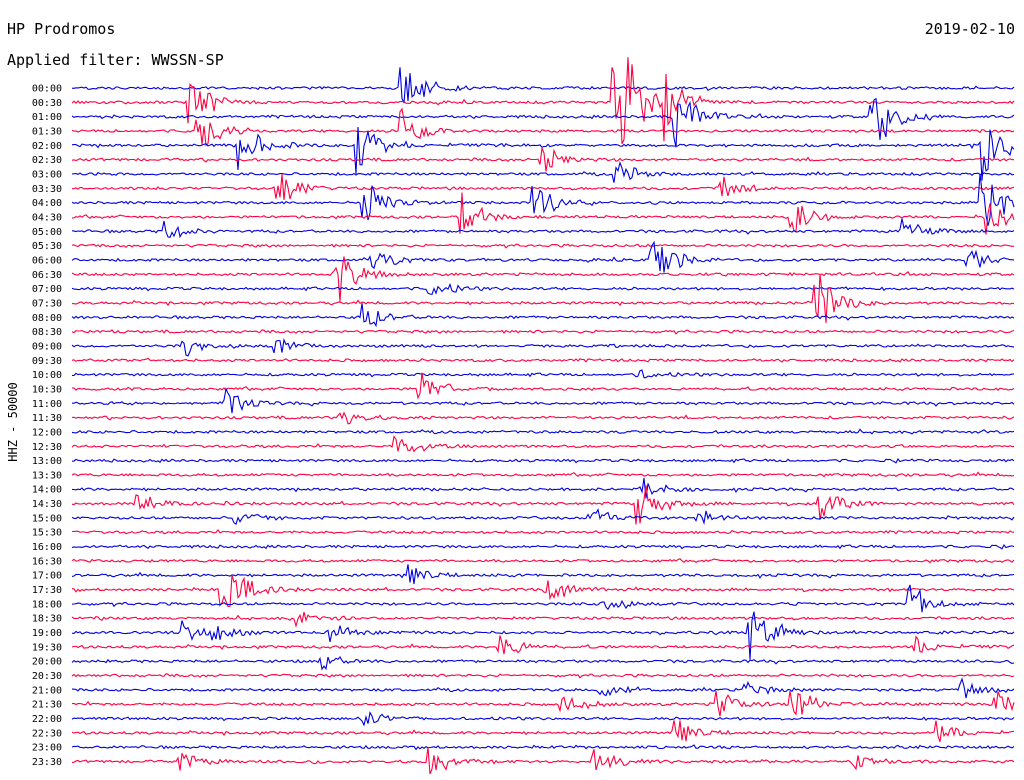 The width and height of the screenshot is (1024, 780). Describe the element at coordinates (47, 576) in the screenshot. I see `row-time-label: 17:00` at that location.